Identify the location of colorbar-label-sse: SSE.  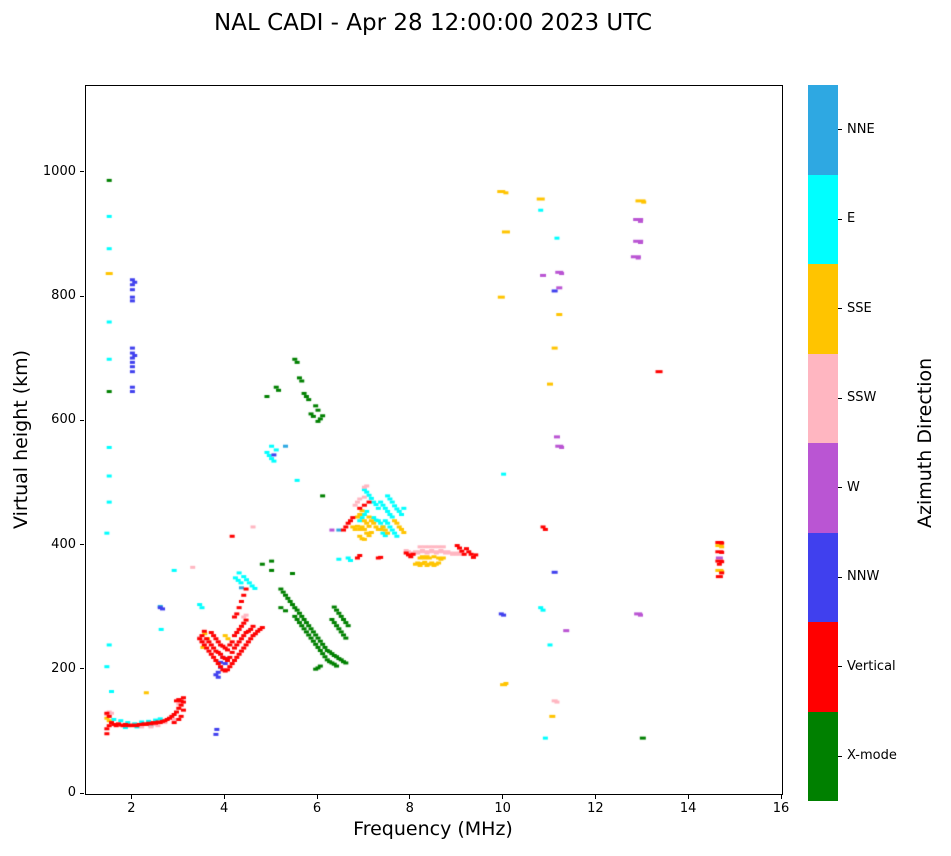
(859, 308).